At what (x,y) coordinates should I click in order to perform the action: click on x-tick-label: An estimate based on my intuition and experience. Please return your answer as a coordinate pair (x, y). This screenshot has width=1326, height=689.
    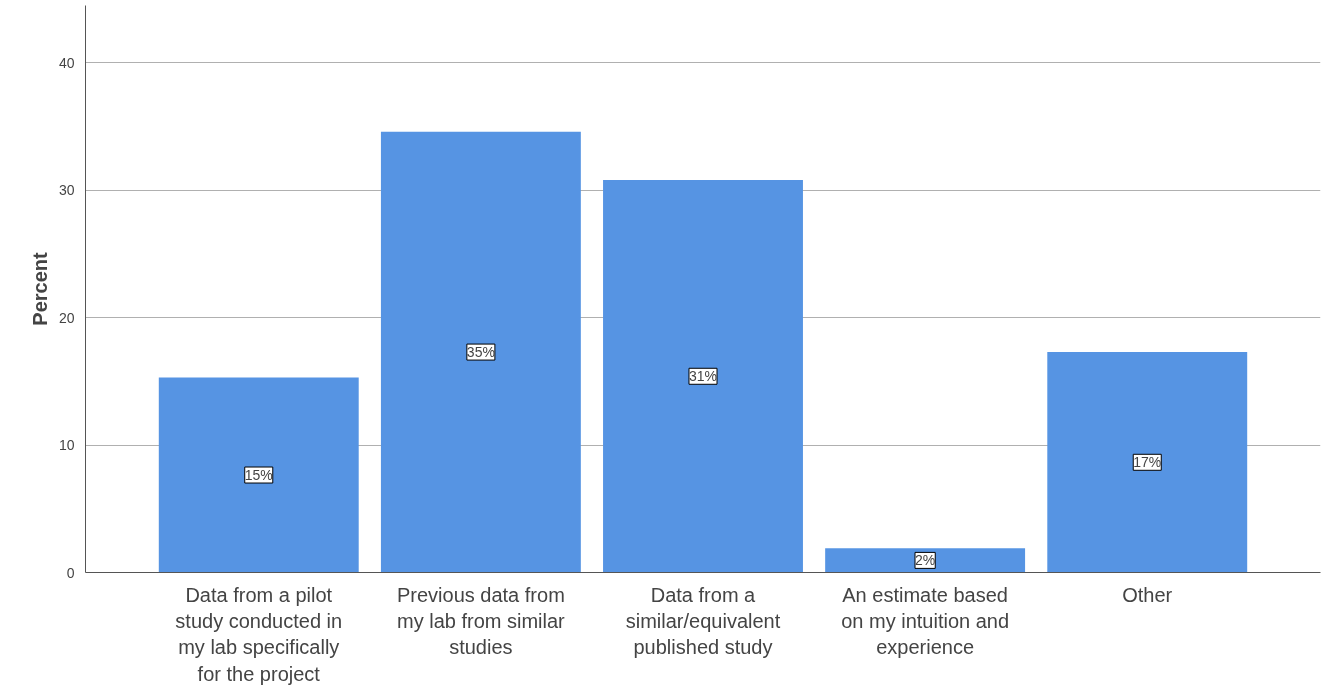
    Looking at the image, I should click on (925, 621).